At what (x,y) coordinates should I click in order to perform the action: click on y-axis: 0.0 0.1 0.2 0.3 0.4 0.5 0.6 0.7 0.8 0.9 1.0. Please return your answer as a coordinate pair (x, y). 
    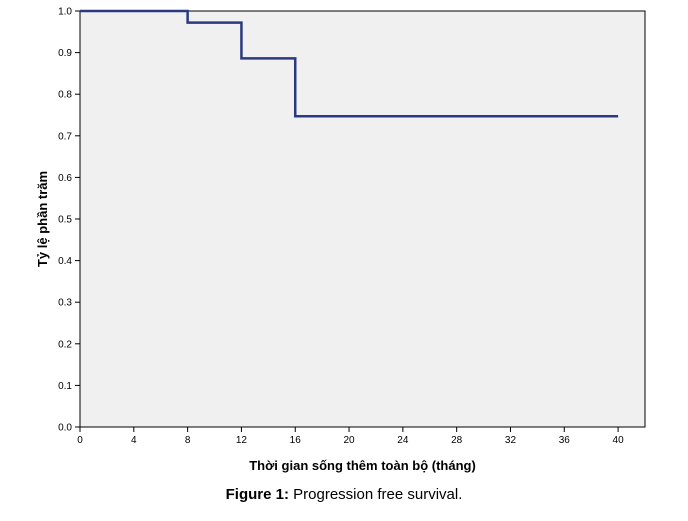
    Looking at the image, I should click on (69, 220).